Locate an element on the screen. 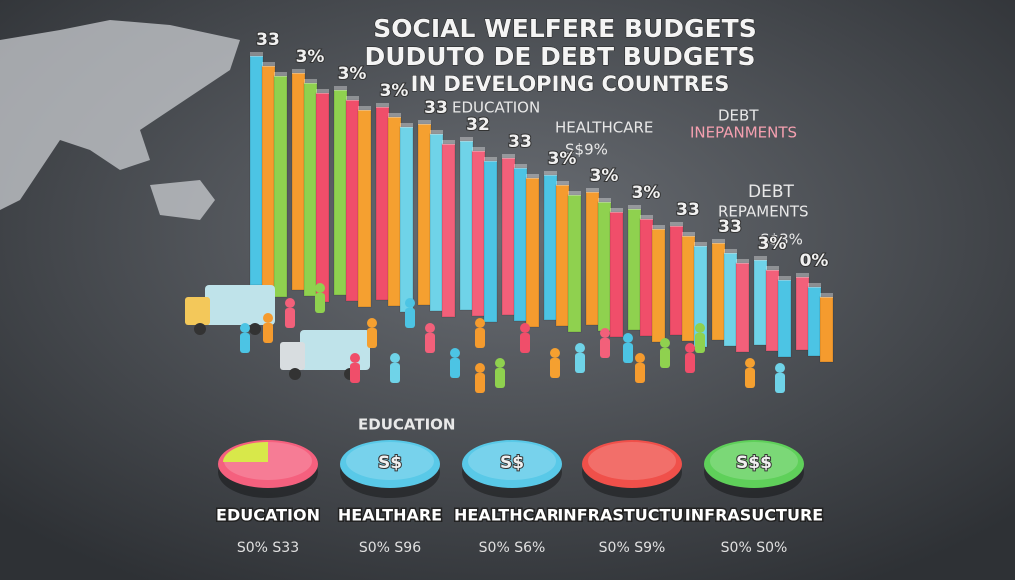  label: S$3% is located at coordinates (781, 240).